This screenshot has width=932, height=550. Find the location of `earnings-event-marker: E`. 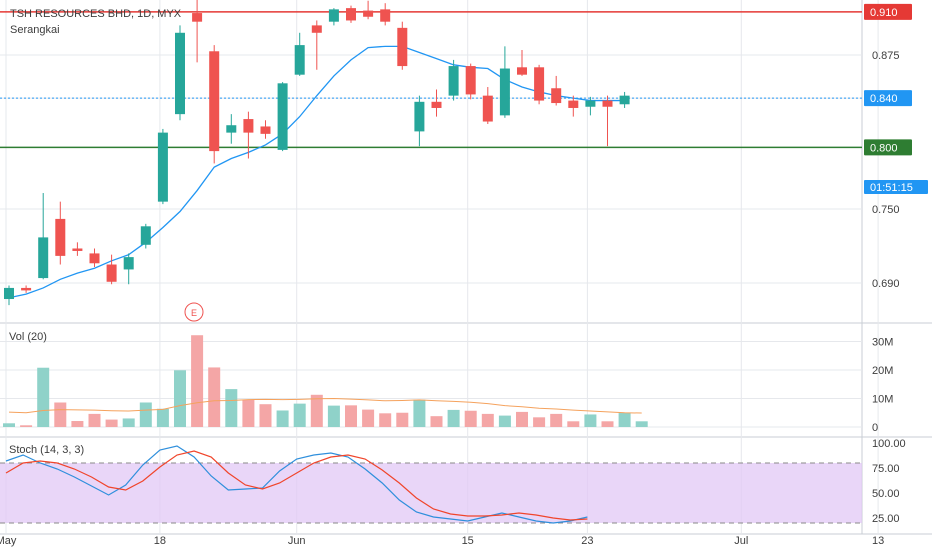

earnings-event-marker: E is located at coordinates (194, 312).